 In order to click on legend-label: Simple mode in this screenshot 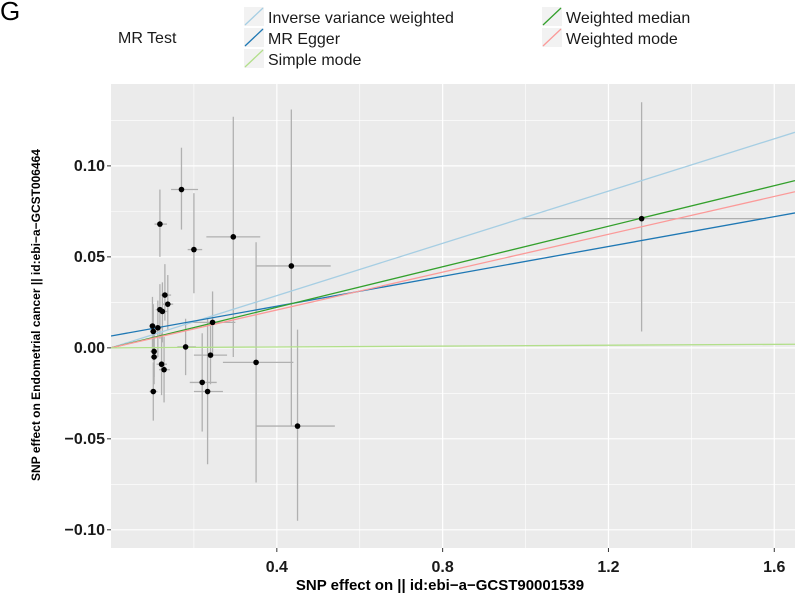, I will do `click(314, 60)`.